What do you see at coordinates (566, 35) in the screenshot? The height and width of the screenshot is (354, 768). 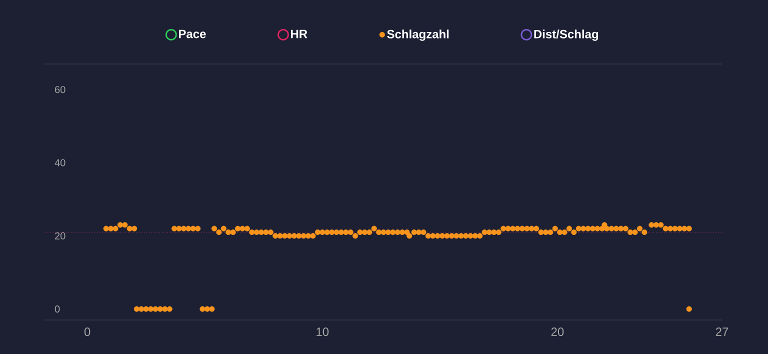 I see `legend-label: Dist/Schlag` at bounding box center [566, 35].